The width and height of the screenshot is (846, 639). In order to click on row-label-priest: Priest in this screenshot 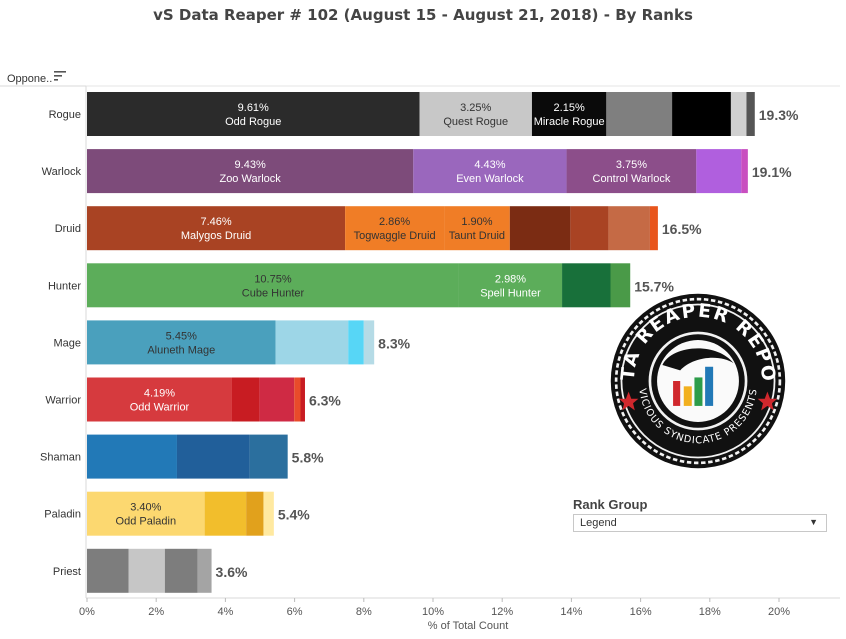, I will do `click(67, 572)`.